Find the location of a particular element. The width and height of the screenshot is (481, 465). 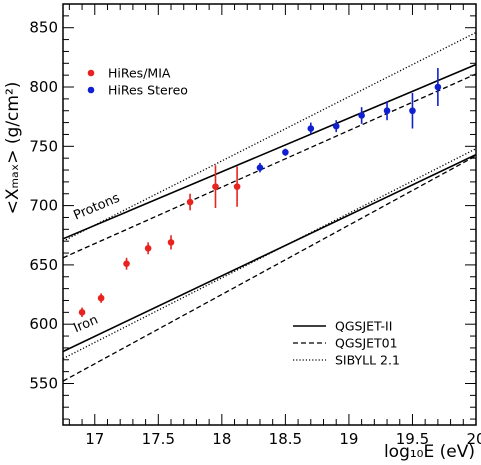

legend-label-hires-stereo: HiRes Stereo is located at coordinates (148, 90).